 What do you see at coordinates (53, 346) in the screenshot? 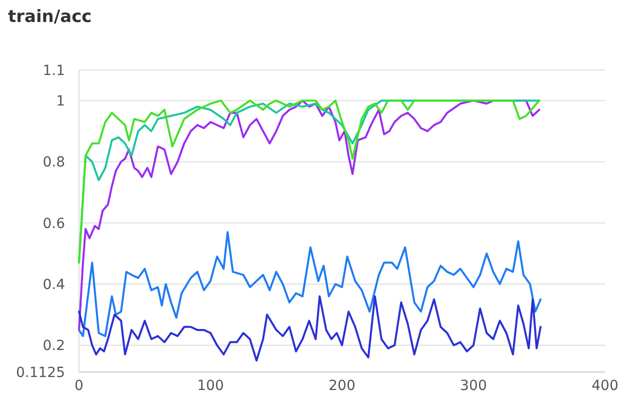
I see `y-tick-label: 0.2` at bounding box center [53, 346].